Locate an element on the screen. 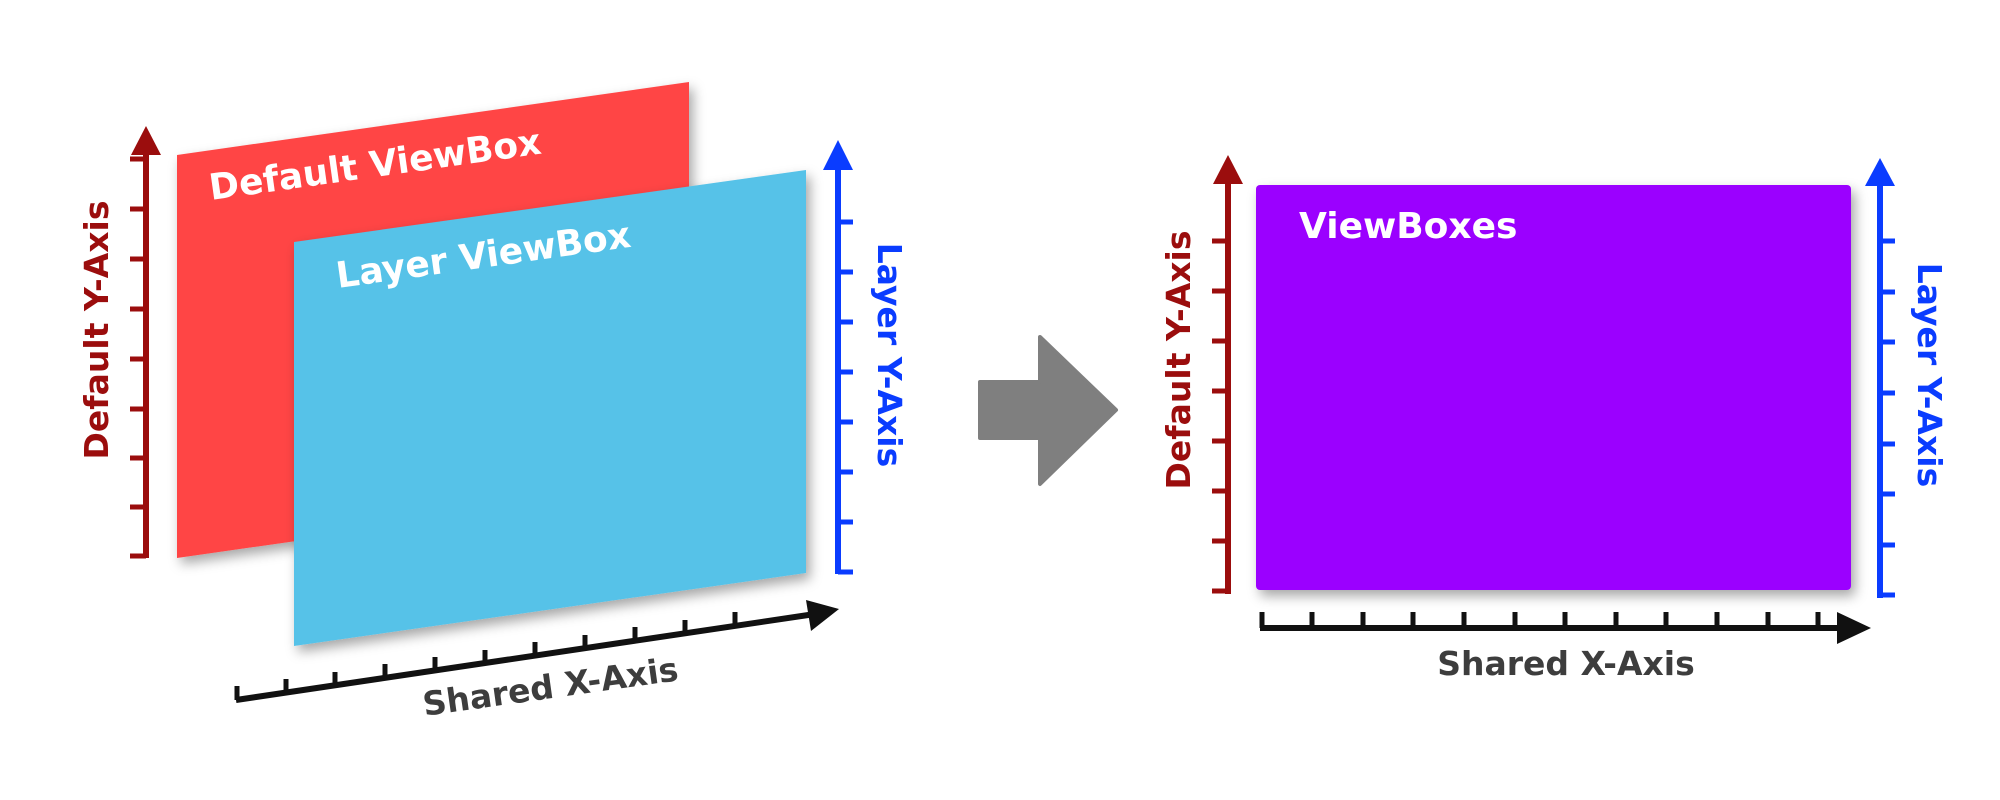  left-shared-x-axis-arrowhead is located at coordinates (822, 615).